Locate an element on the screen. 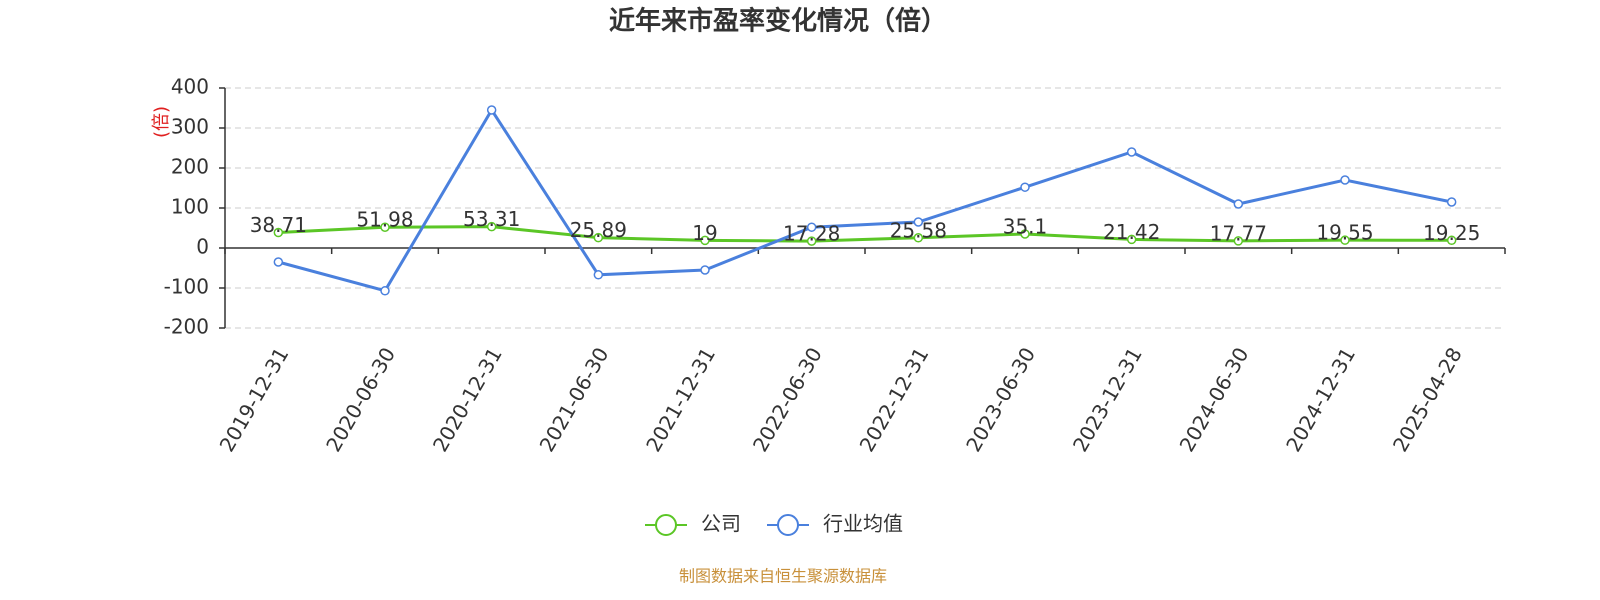 This screenshot has width=1600, height=600. data-label: 25.58 is located at coordinates (918, 230).